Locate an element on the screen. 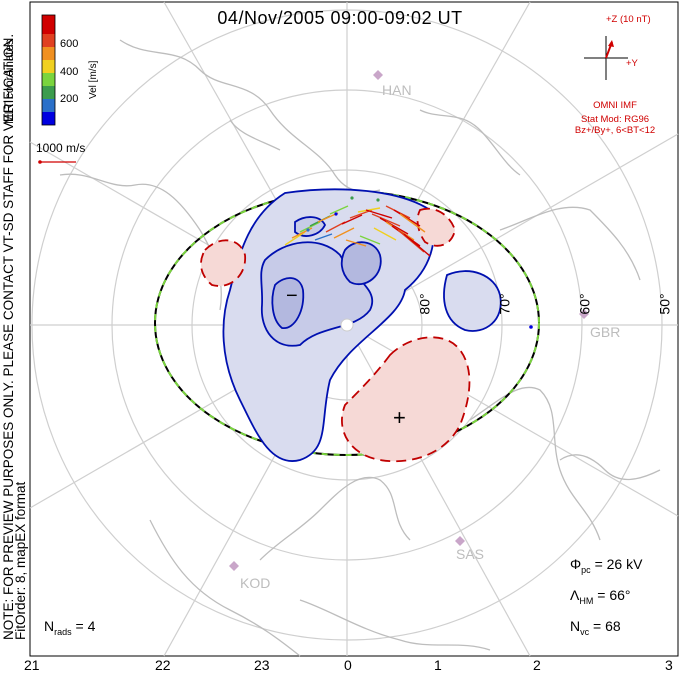  lat-label-60: 60° is located at coordinates (584, 304).